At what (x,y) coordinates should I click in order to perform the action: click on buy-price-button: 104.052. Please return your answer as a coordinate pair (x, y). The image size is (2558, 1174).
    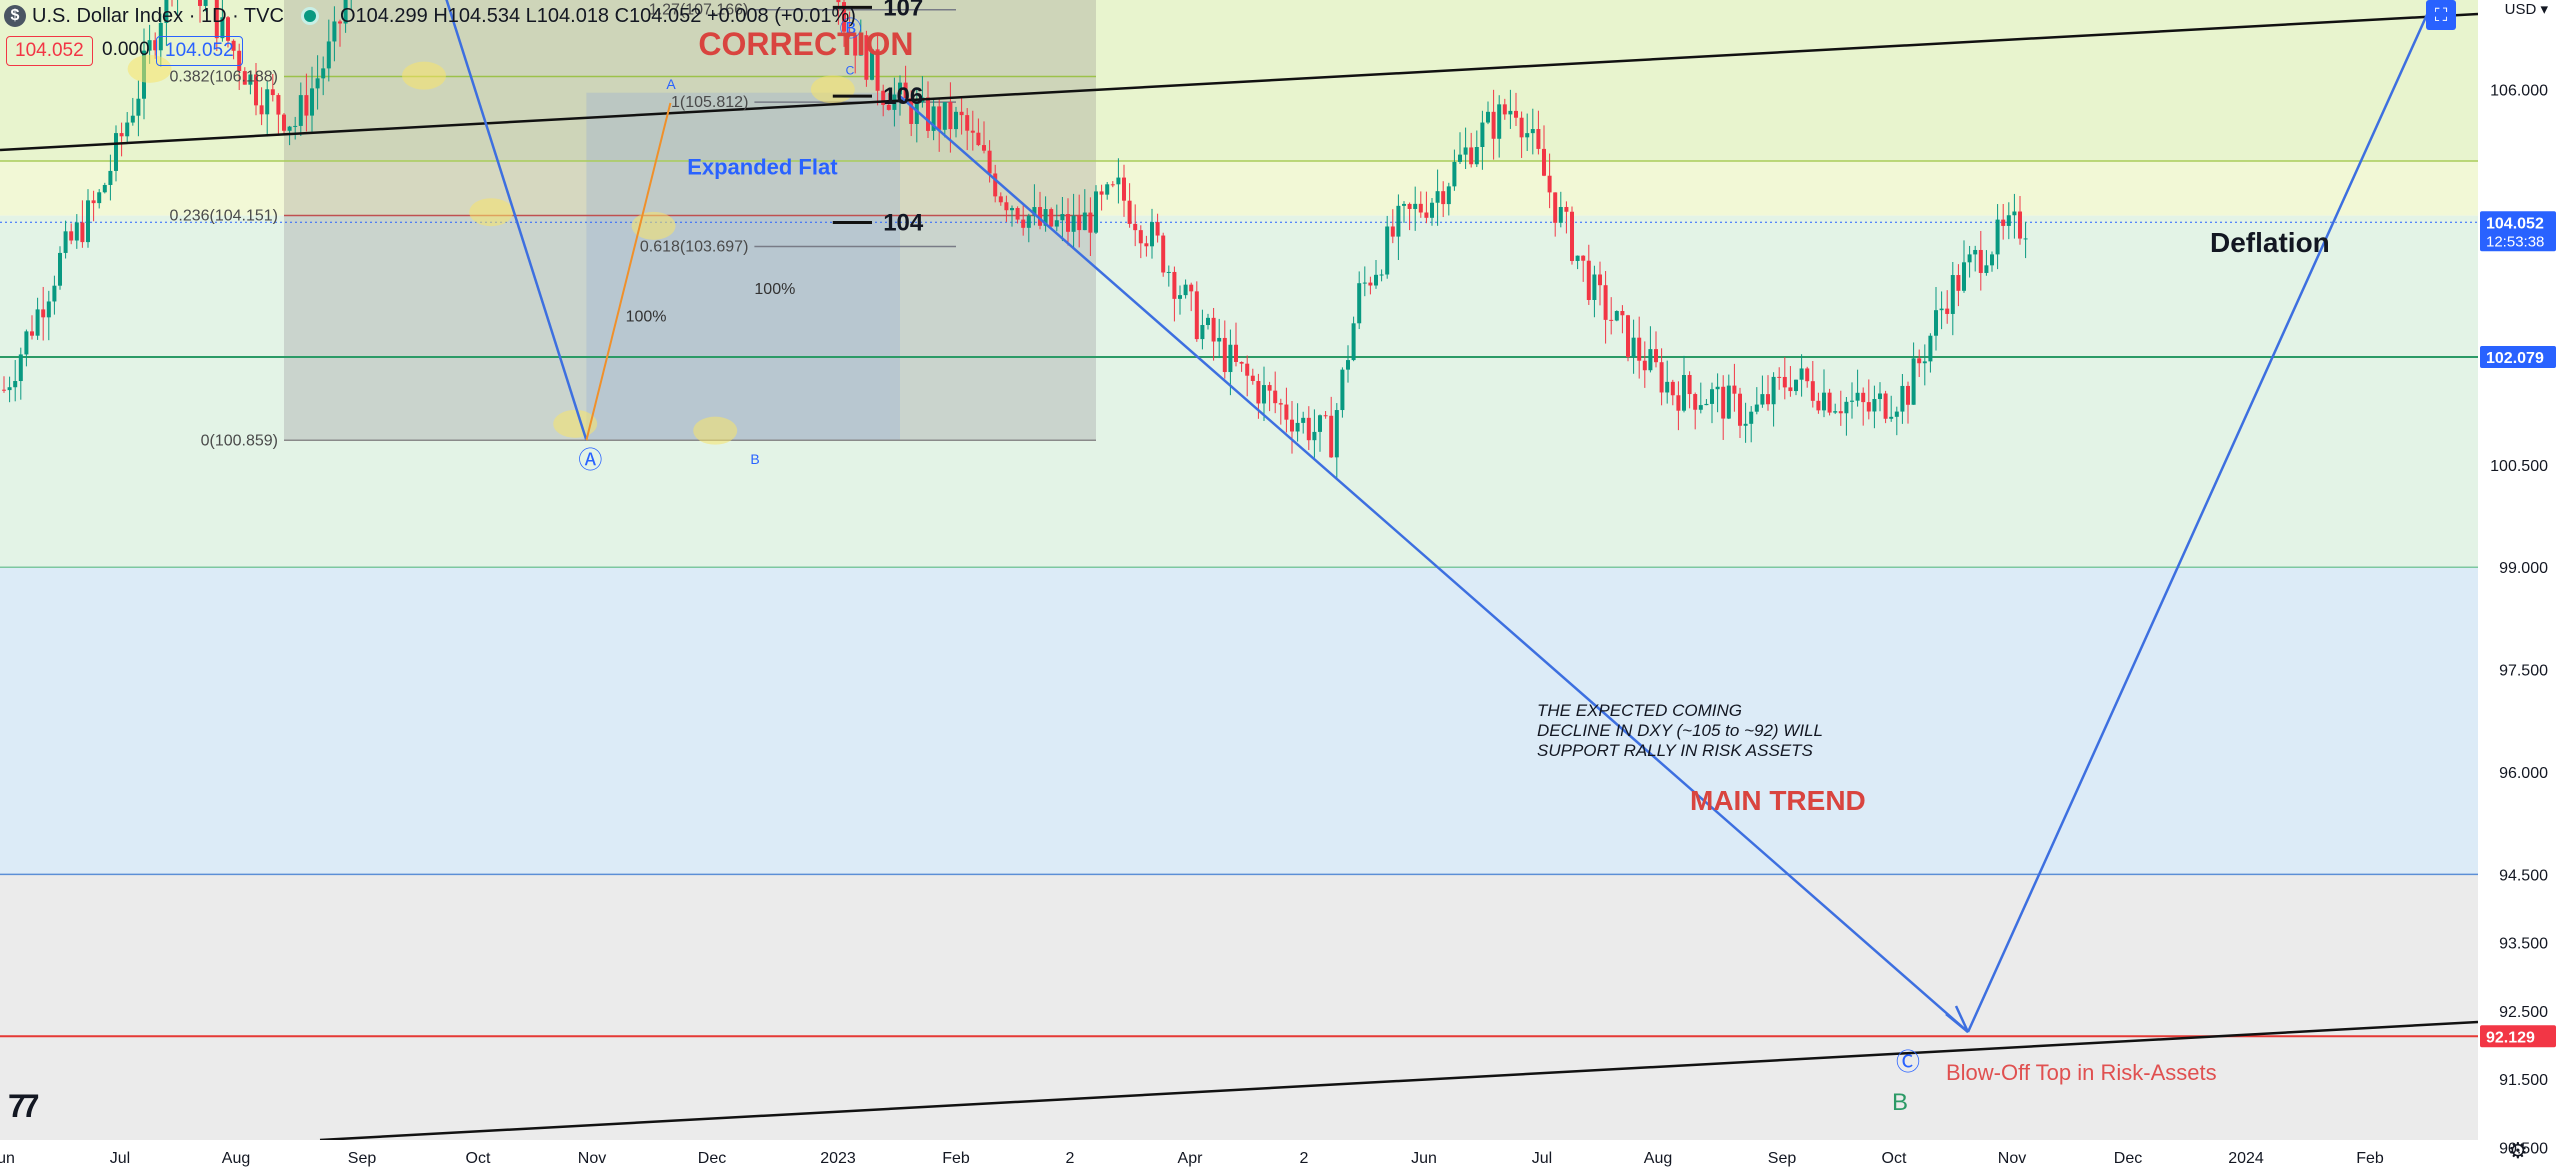
    Looking at the image, I should click on (199, 51).